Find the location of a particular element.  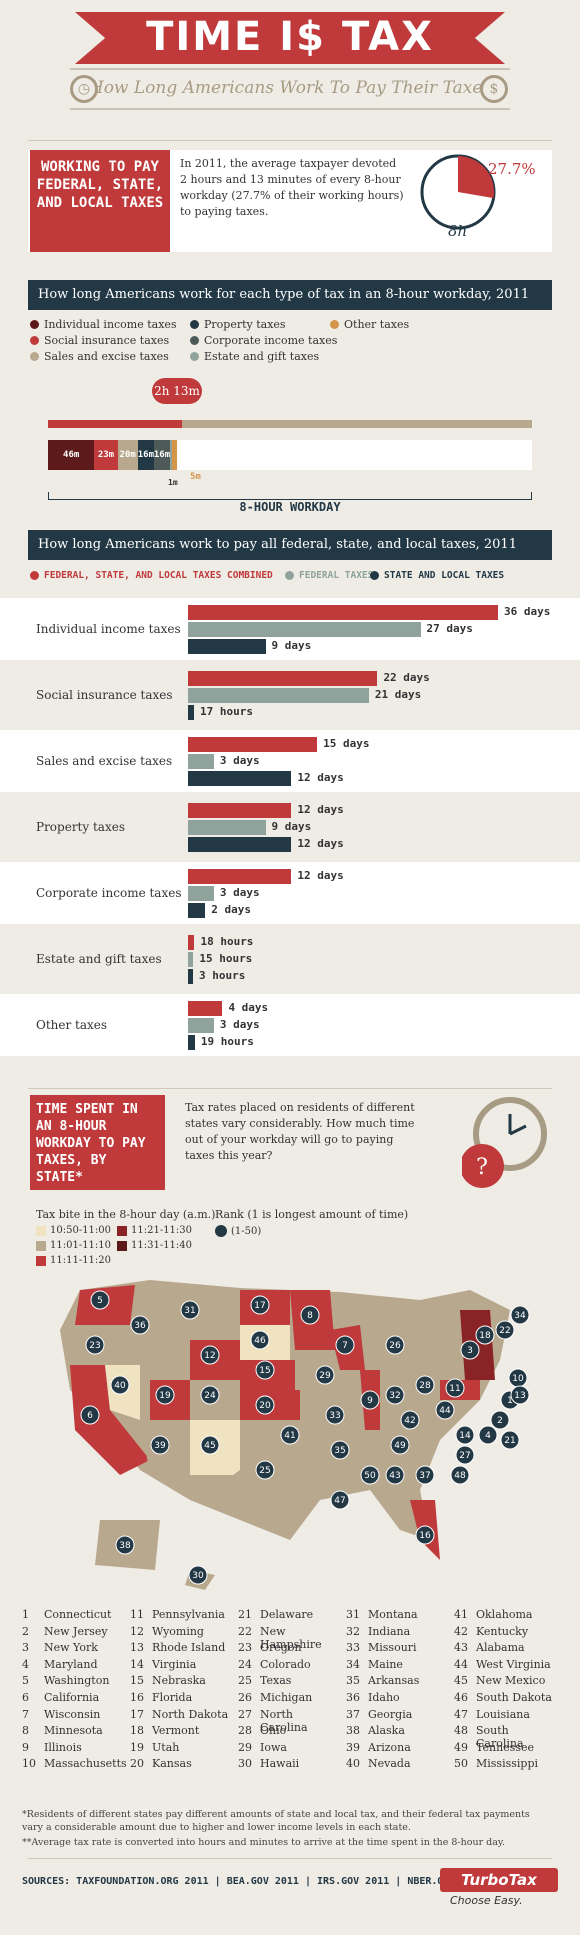

state-rank-pin-label: 9 is located at coordinates (370, 1401).